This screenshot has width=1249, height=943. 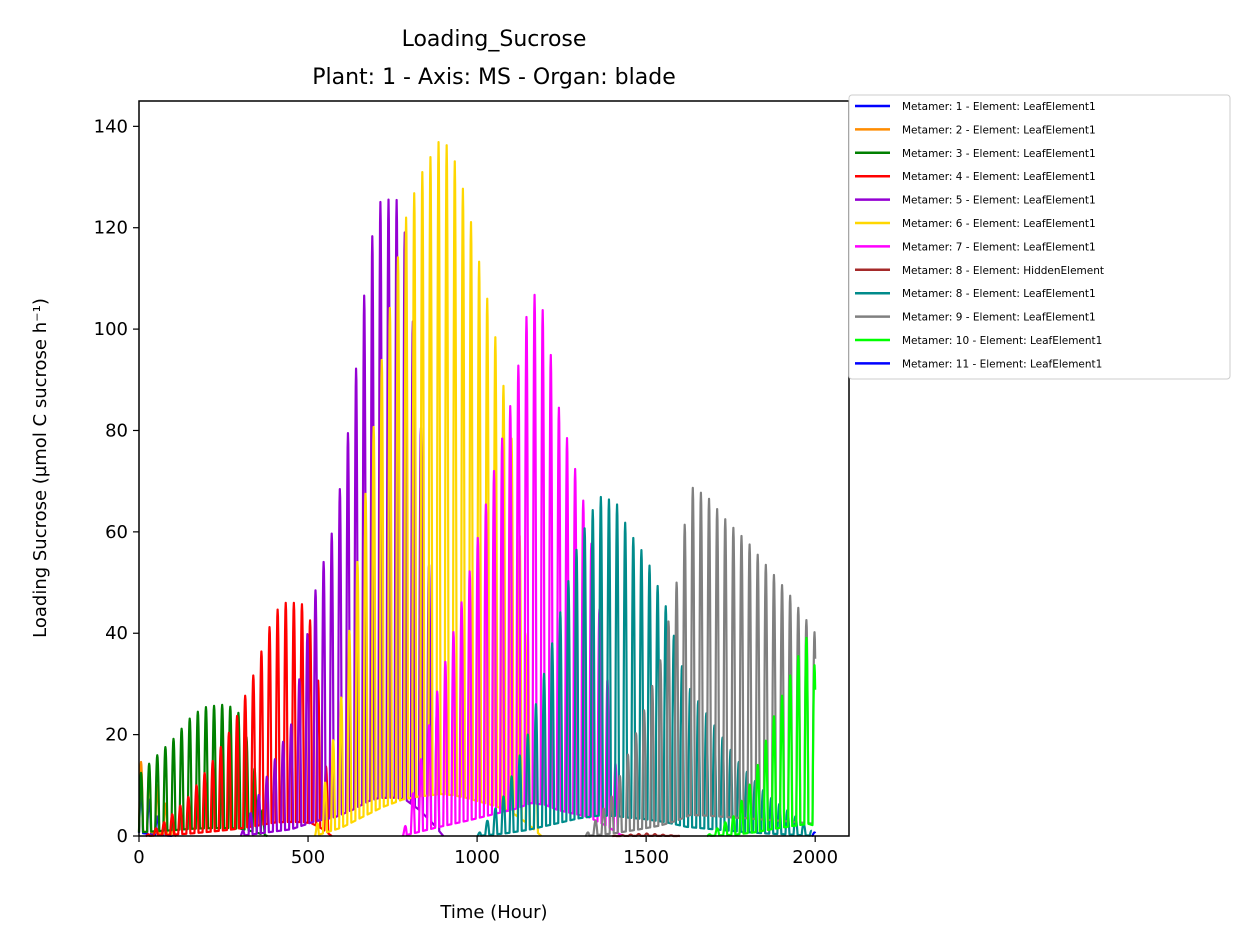 I want to click on y-axis: 0 20 40 60 80 100 120 140, so click(x=116, y=481).